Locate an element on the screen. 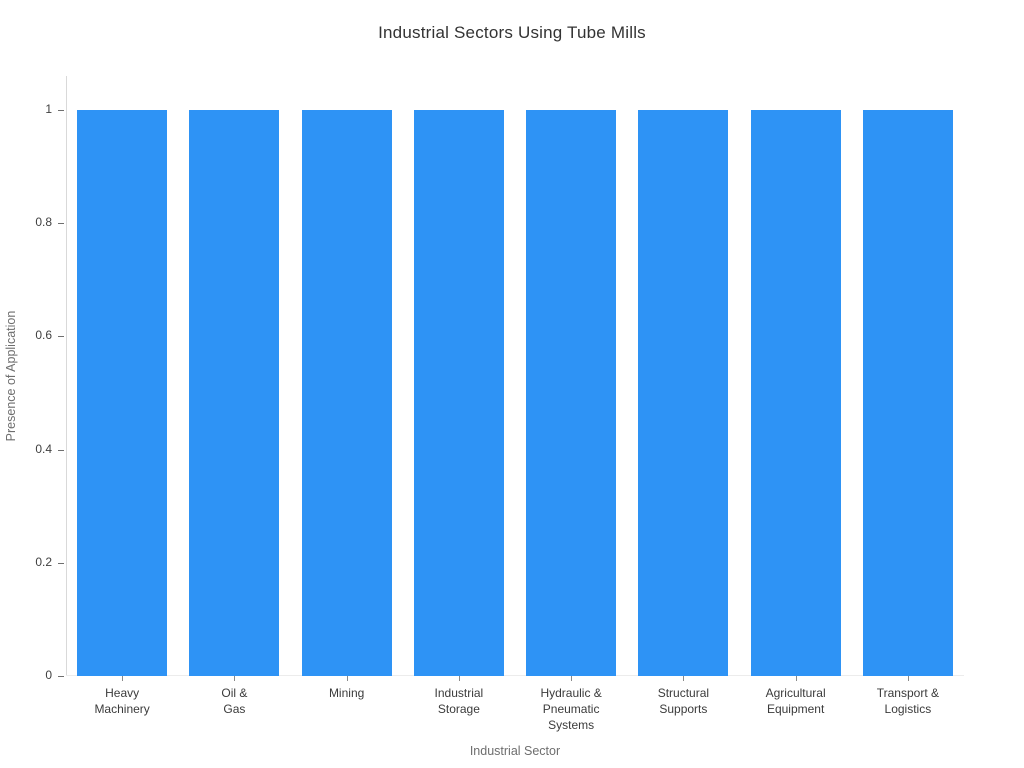 Image resolution: width=1024 pixels, height=768 pixels. x-axis-title: Industrial Sector is located at coordinates (515, 751).